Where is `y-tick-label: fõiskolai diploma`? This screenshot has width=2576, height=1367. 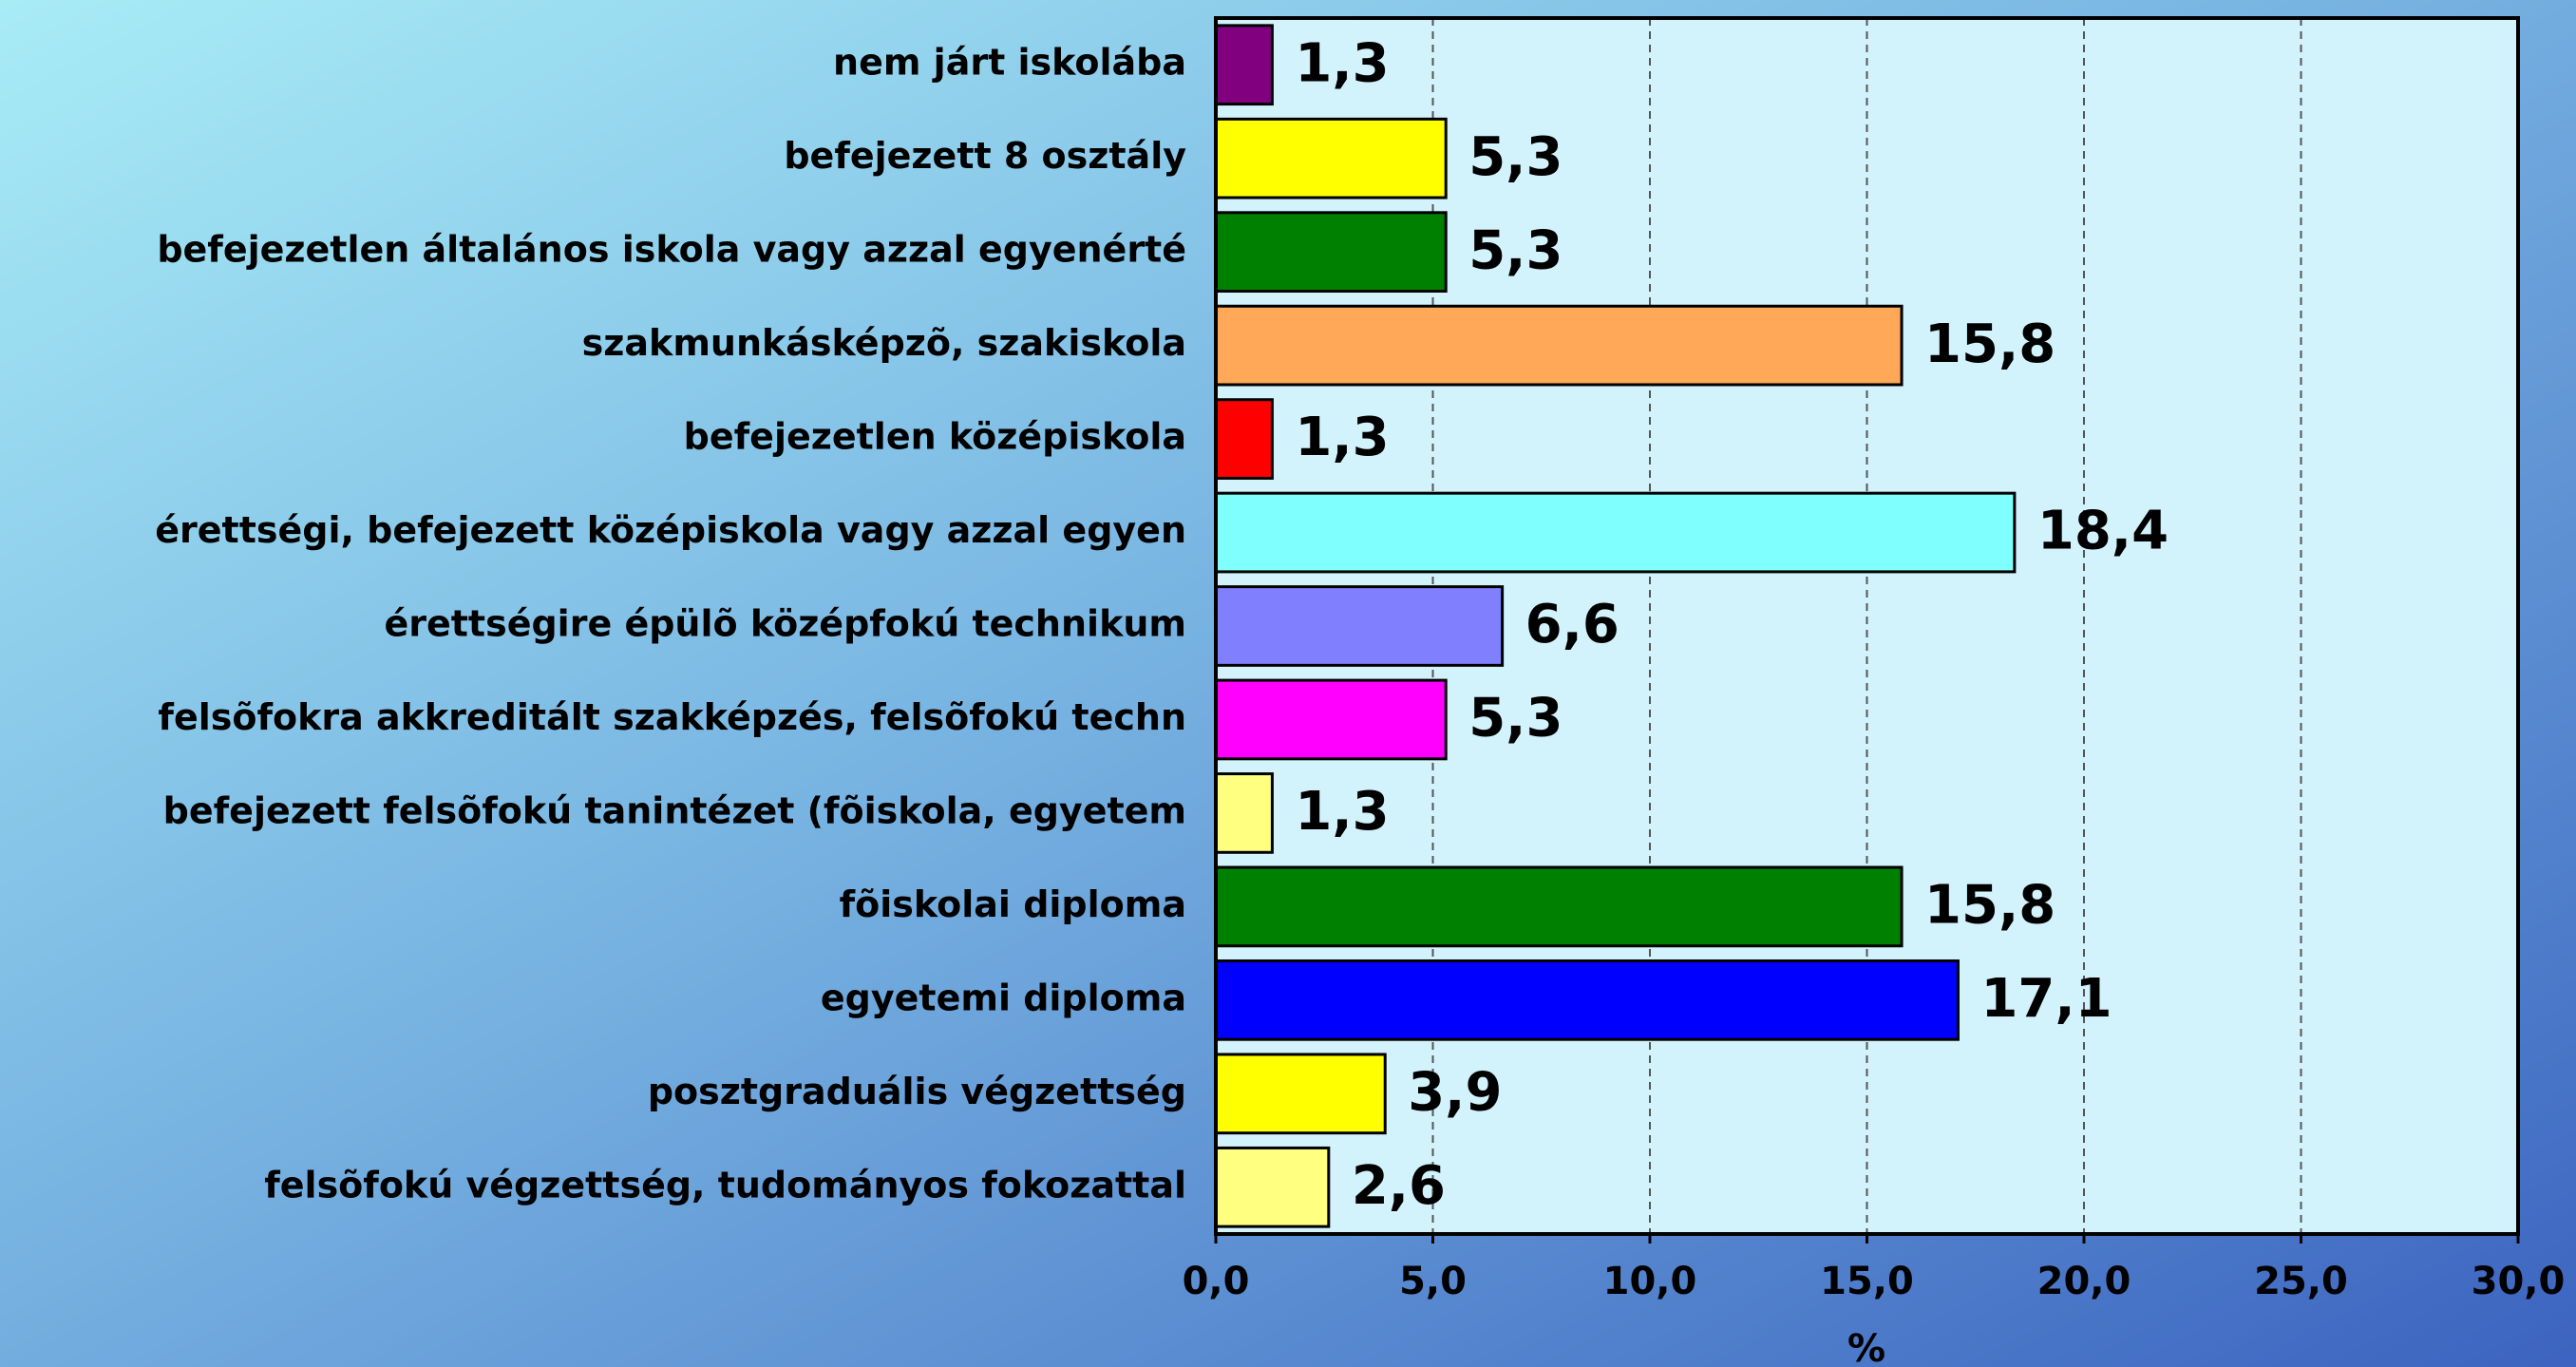
y-tick-label: fõiskolai diploma is located at coordinates (1013, 904).